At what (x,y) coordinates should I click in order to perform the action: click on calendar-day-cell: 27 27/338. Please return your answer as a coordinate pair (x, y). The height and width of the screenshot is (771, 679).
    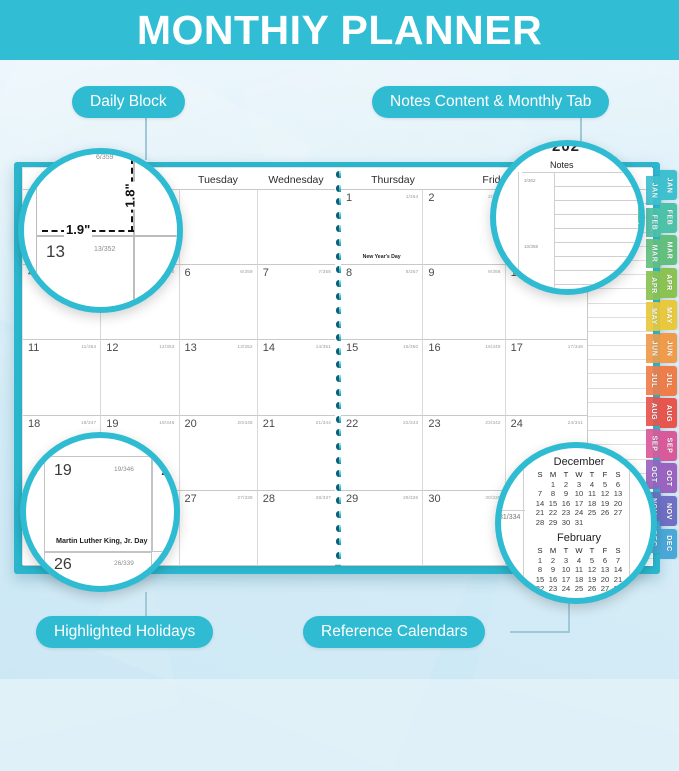
    Looking at the image, I should click on (218, 528).